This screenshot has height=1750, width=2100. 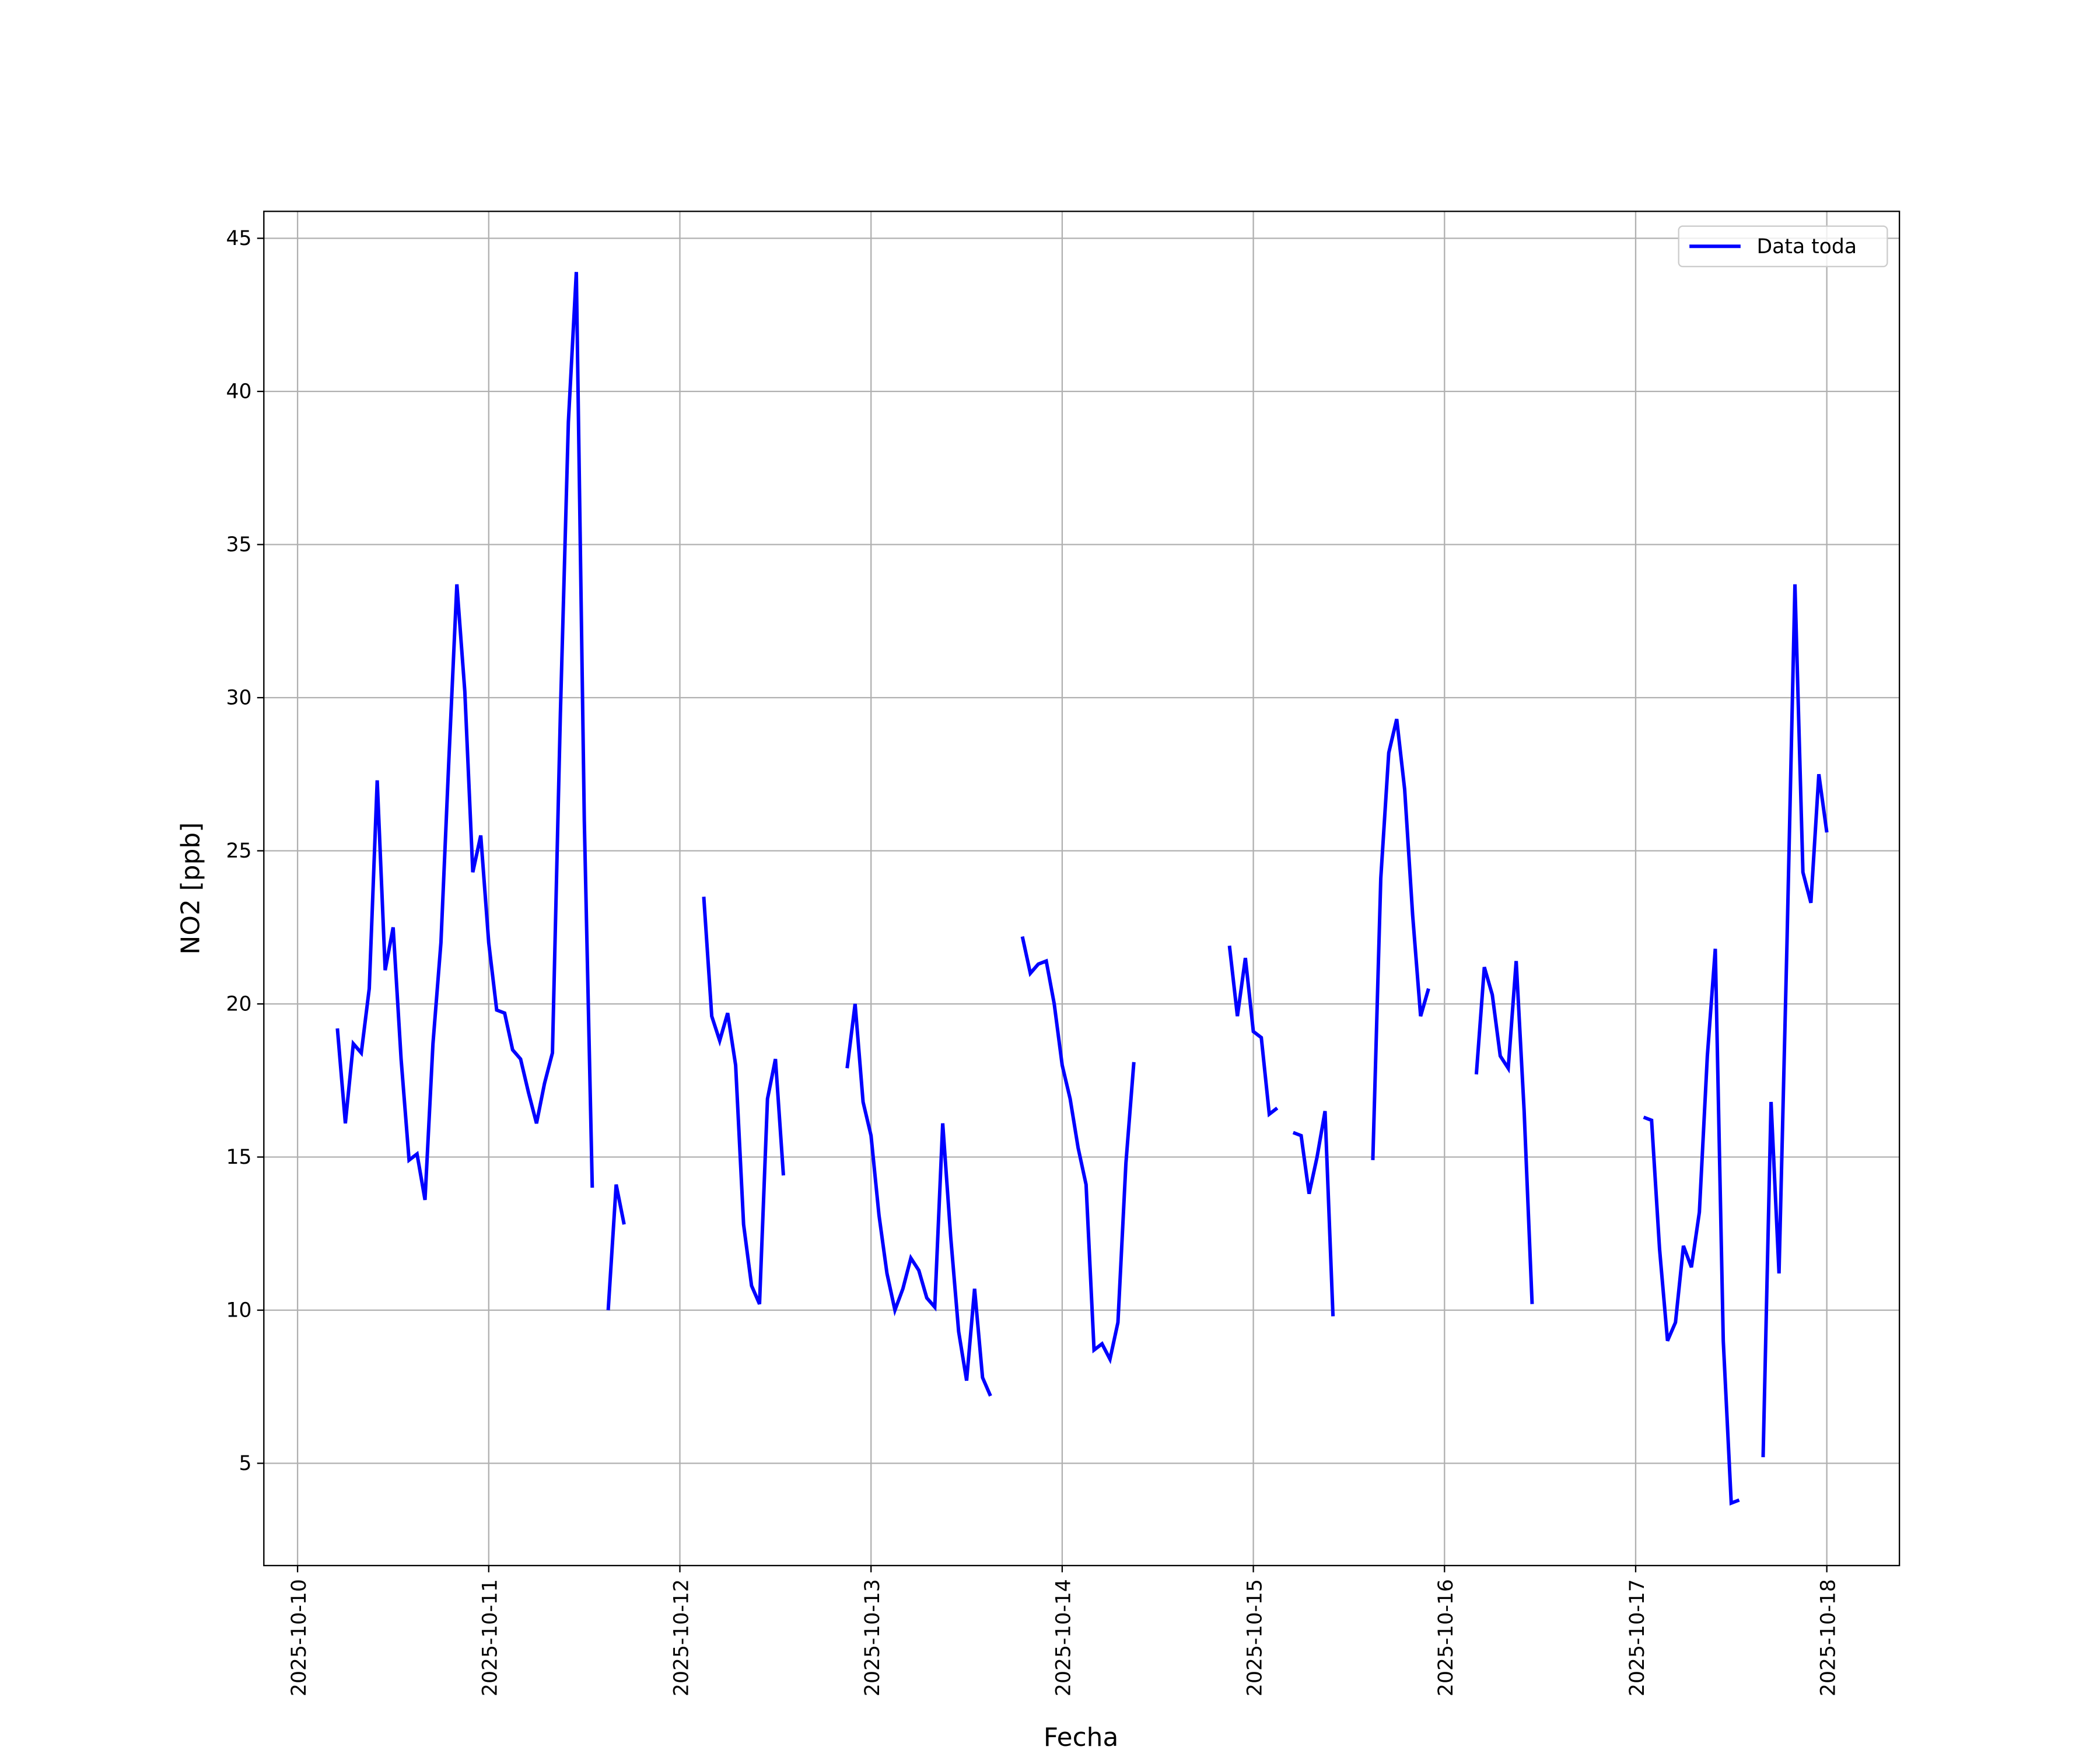 What do you see at coordinates (490, 1637) in the screenshot?
I see `x-tick-label: 2025-10-11` at bounding box center [490, 1637].